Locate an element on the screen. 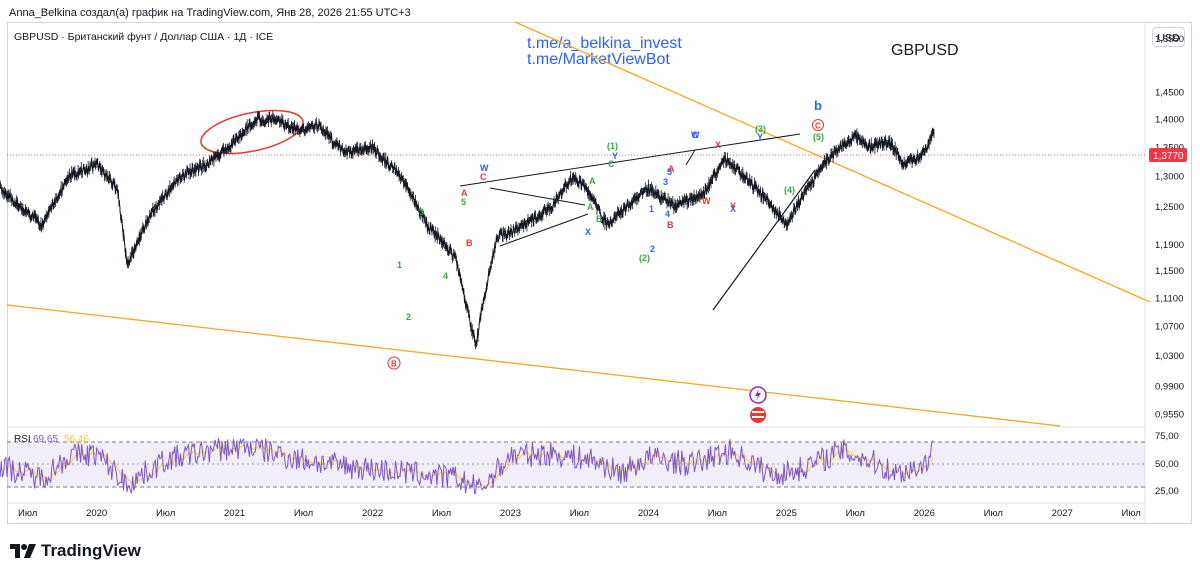  wave-3-a: 3 is located at coordinates (421, 212).